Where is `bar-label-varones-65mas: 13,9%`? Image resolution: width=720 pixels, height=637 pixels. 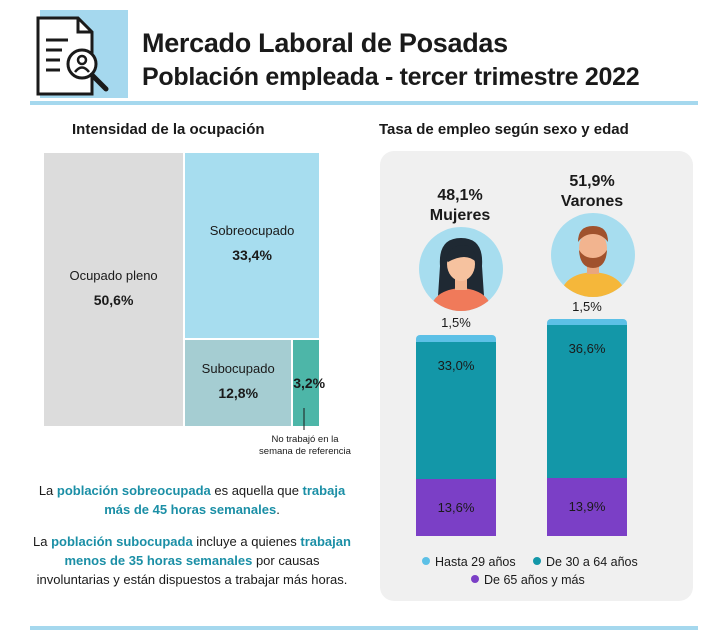 bar-label-varones-65mas: 13,9% is located at coordinates (587, 507).